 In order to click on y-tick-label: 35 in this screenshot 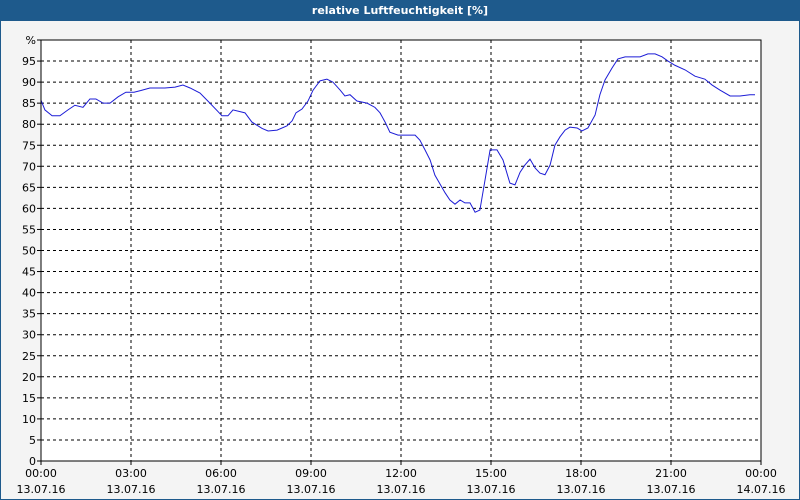, I will do `click(29, 314)`.